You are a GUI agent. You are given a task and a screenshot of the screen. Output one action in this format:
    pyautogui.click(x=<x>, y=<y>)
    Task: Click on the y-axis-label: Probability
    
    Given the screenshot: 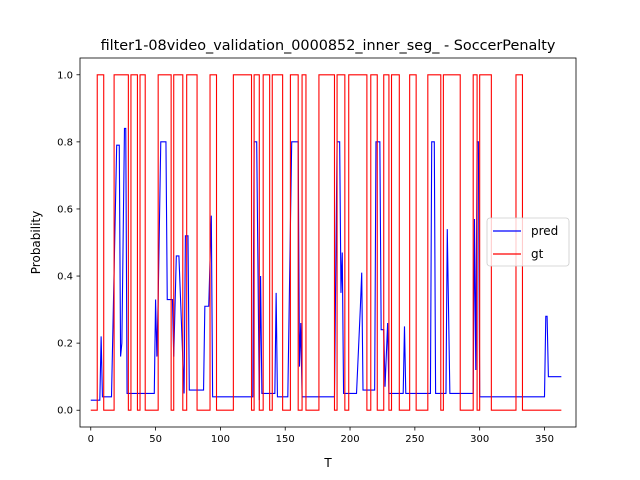 What is the action you would take?
    pyautogui.click(x=36, y=242)
    